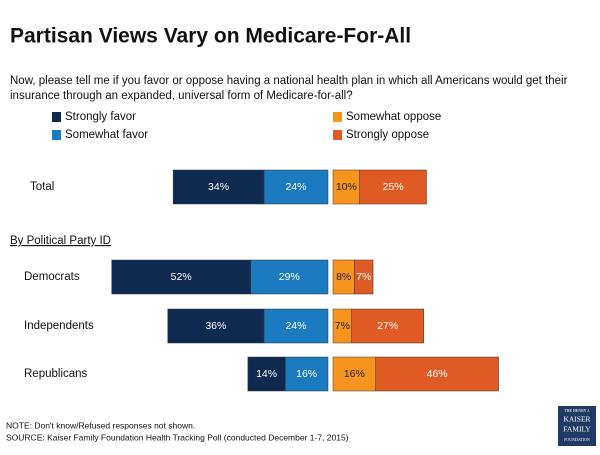 The width and height of the screenshot is (600, 455). I want to click on logo-text: KAISER, so click(576, 419).